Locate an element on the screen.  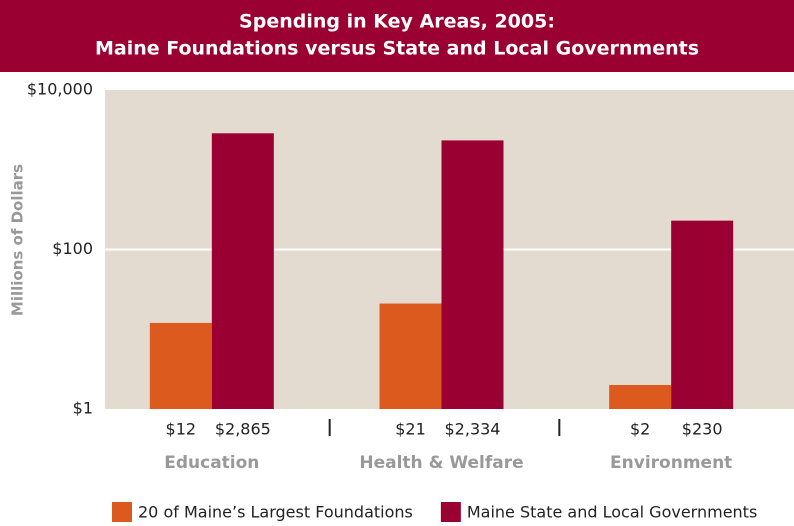
y-tick-label: $10,000 is located at coordinates (60, 89).